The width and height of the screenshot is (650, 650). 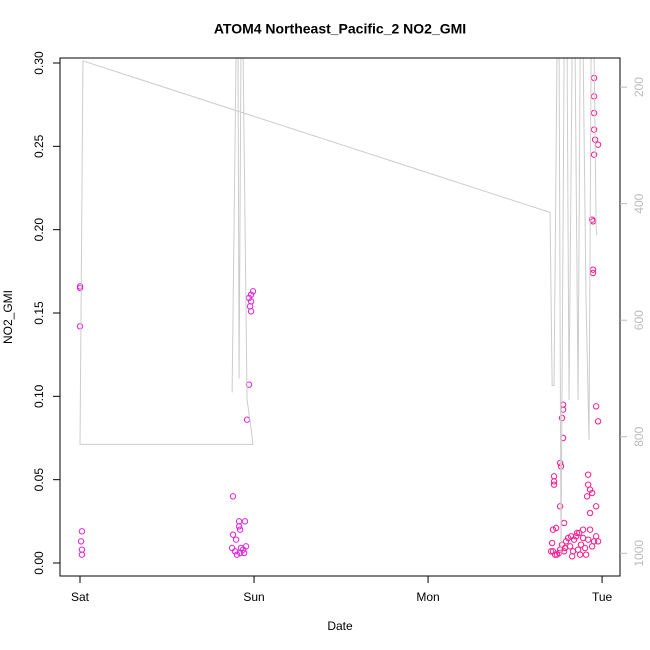 What do you see at coordinates (39, 230) in the screenshot?
I see `y-tick-label: 0.20` at bounding box center [39, 230].